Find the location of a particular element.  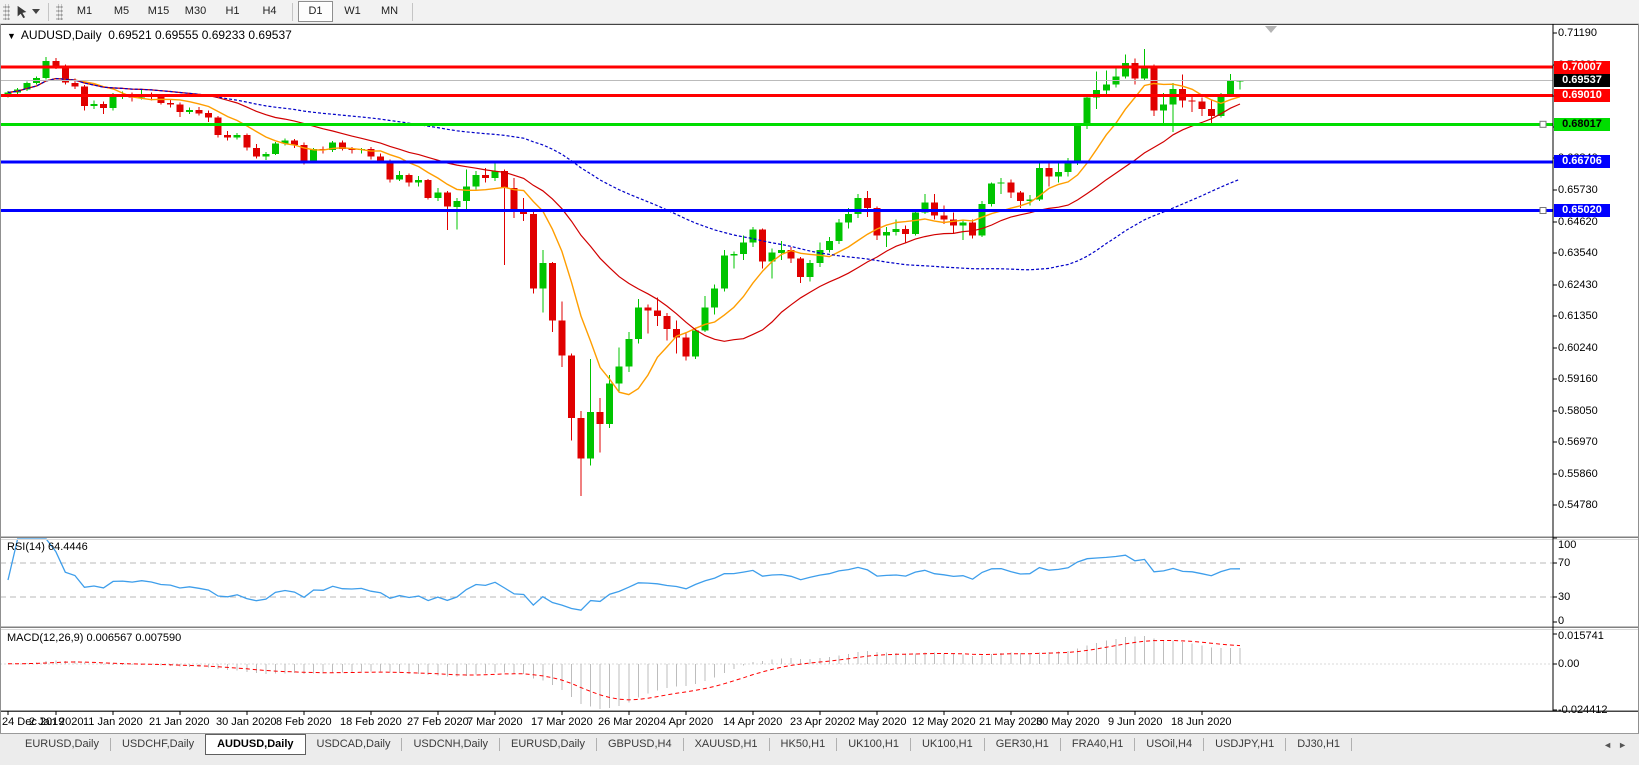

timeframe-button-h1: H1 is located at coordinates (232, 11).